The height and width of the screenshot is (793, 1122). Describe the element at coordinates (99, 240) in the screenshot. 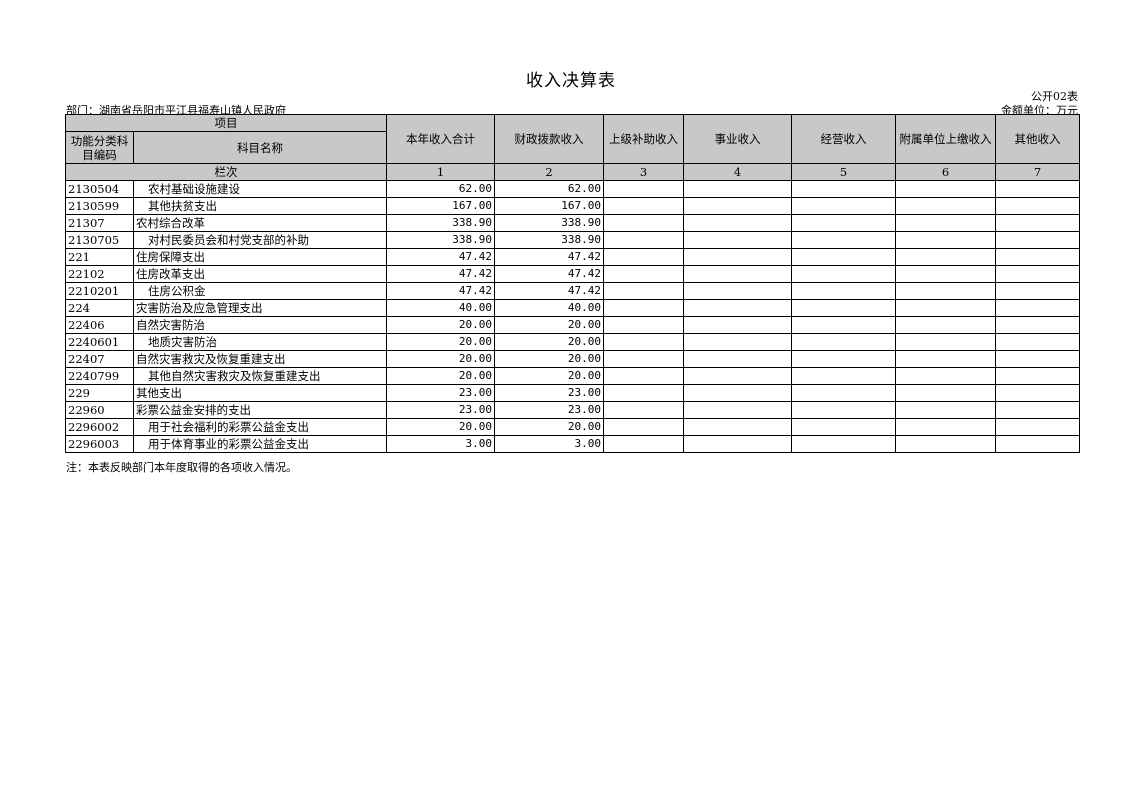

I see `subject-code-cell: 2130705` at that location.